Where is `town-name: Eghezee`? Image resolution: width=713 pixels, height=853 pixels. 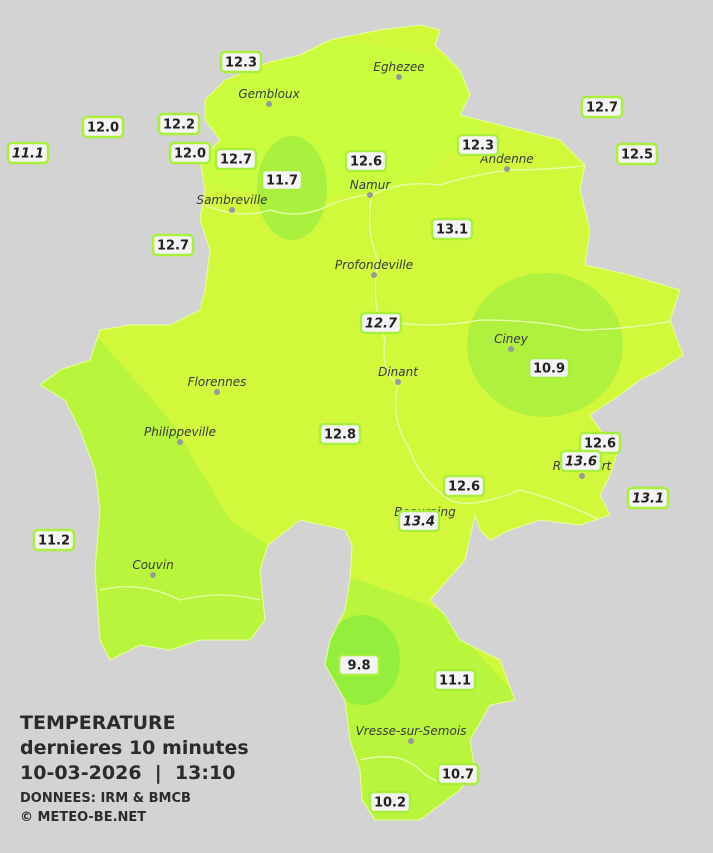
town-name: Eghezee is located at coordinates (398, 67).